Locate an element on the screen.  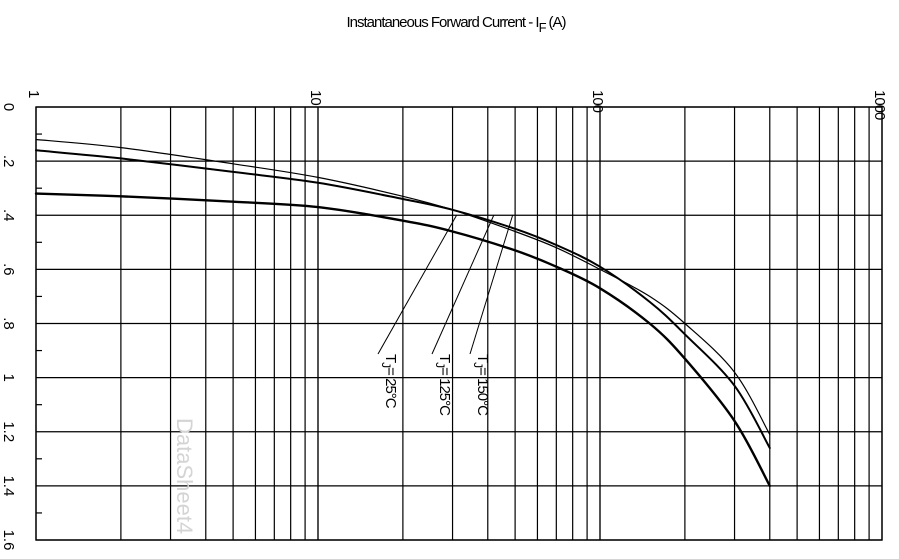
watermark: DataSheet4 is located at coordinates (184, 476).